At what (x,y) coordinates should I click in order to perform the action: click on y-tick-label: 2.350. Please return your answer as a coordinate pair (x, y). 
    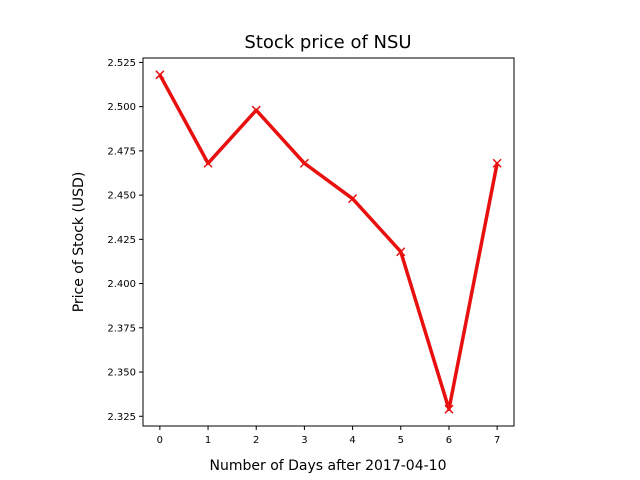
    Looking at the image, I should click on (121, 373).